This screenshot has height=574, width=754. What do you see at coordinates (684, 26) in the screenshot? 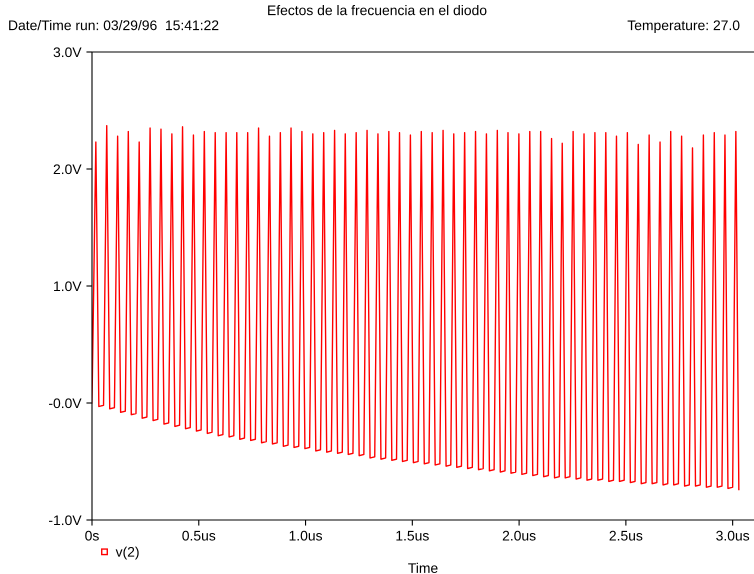
I see `text: Temperature: 27.0` at bounding box center [684, 26].